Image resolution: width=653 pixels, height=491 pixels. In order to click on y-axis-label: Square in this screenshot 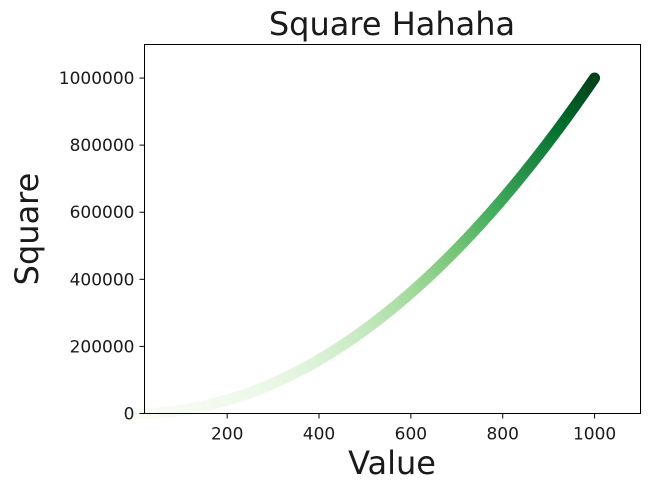, I will do `click(27, 229)`.